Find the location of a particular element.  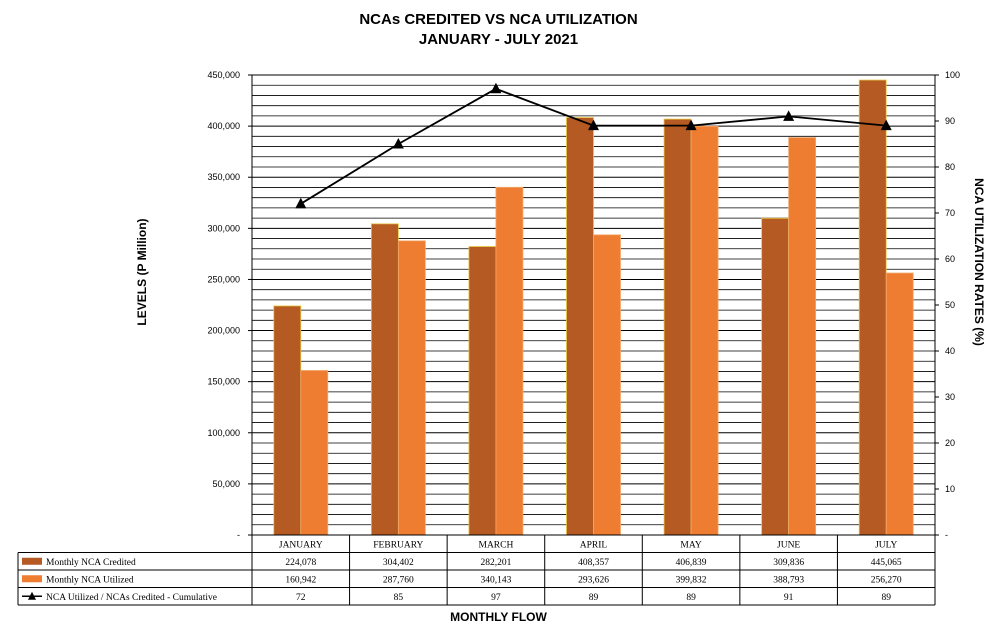

table-cell-value: 293,626 is located at coordinates (593, 580).